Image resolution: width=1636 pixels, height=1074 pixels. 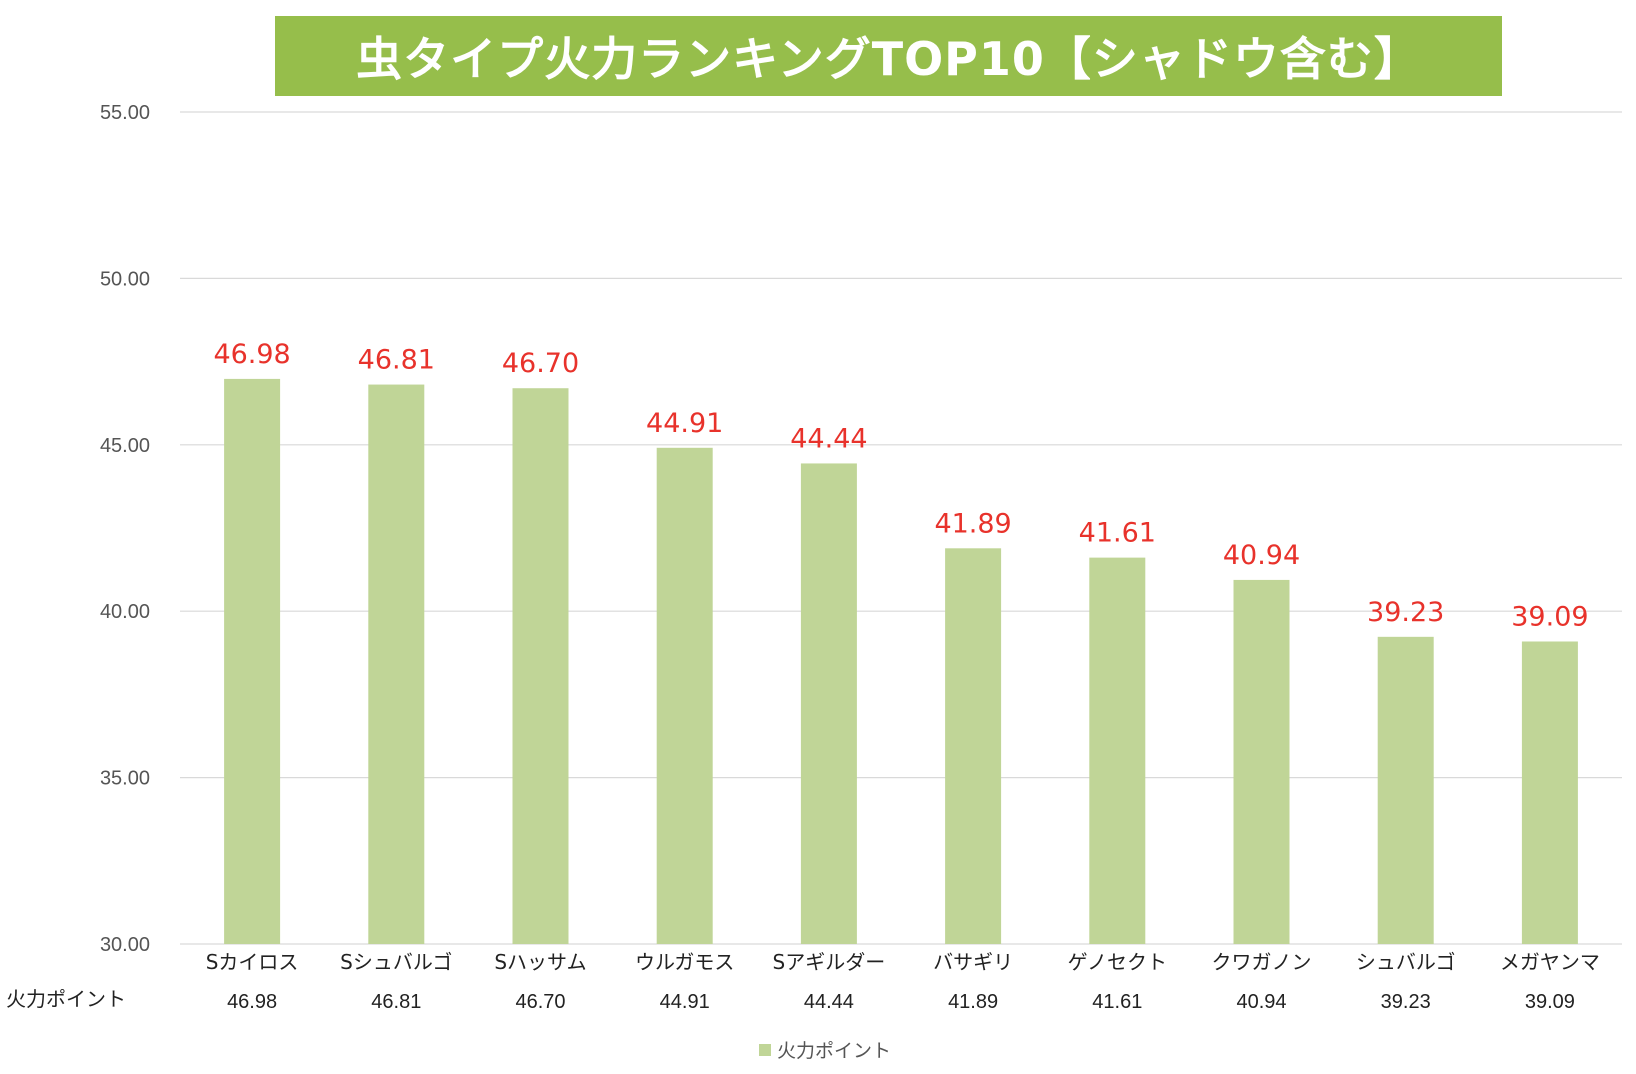 What do you see at coordinates (685, 1002) in the screenshot?
I see `data-table-value: 44.91` at bounding box center [685, 1002].